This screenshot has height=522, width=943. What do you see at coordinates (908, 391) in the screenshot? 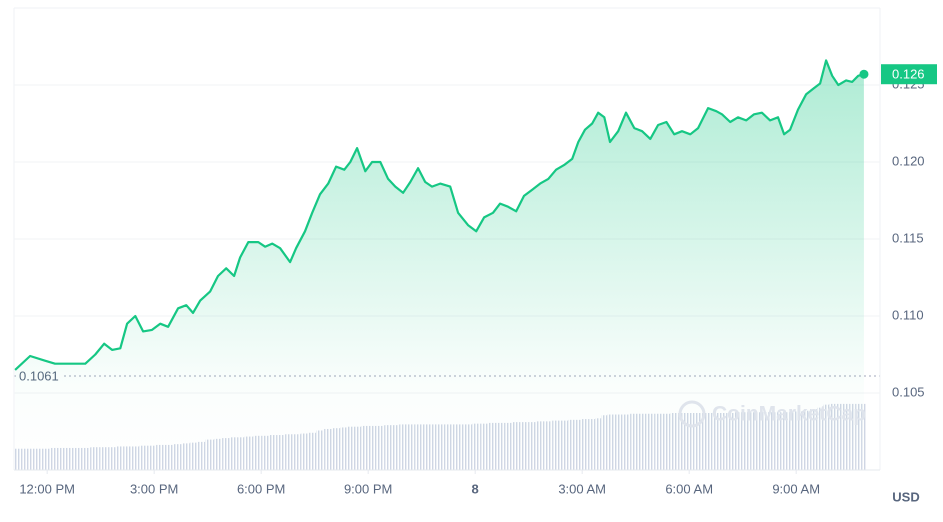
I see `y-tick-label: 0.105` at bounding box center [908, 391].